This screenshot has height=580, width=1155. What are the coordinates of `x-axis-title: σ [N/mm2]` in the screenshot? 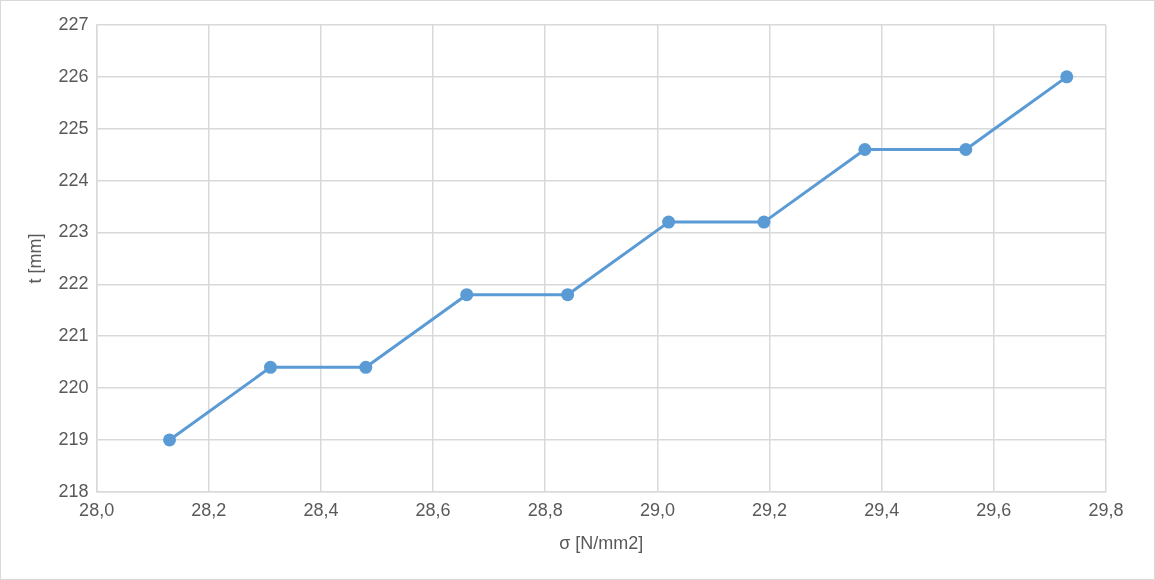 It's located at (601, 543).